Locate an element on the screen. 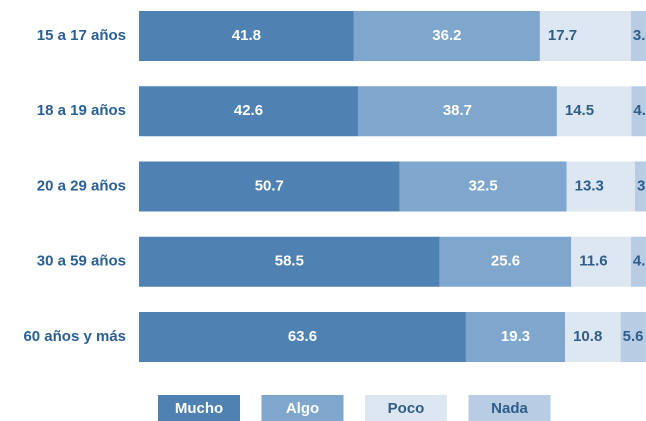  value-label: 5.6 is located at coordinates (633, 336).